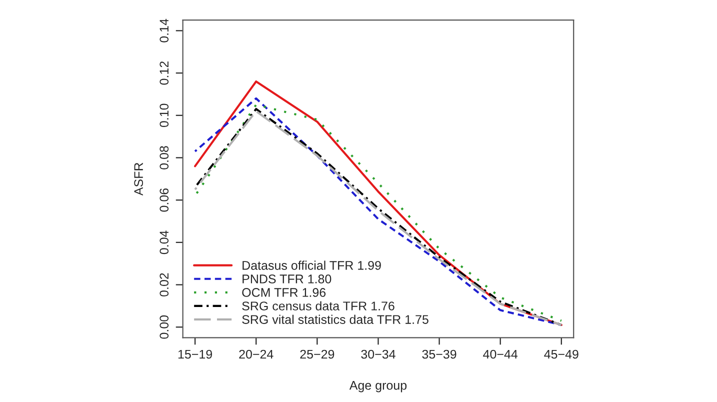  Describe the element at coordinates (195, 354) in the screenshot. I see `x-tick-label: 15−19` at that location.